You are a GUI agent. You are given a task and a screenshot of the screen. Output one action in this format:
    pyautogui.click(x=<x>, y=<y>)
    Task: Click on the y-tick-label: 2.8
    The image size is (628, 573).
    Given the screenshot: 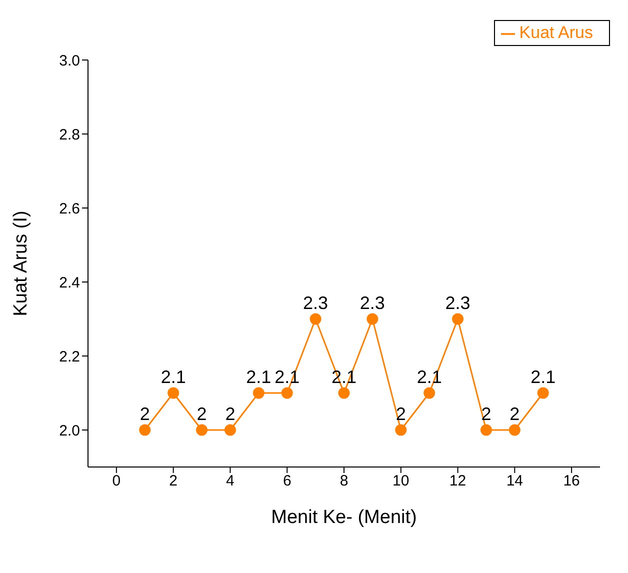 What is the action you would take?
    pyautogui.click(x=69, y=135)
    